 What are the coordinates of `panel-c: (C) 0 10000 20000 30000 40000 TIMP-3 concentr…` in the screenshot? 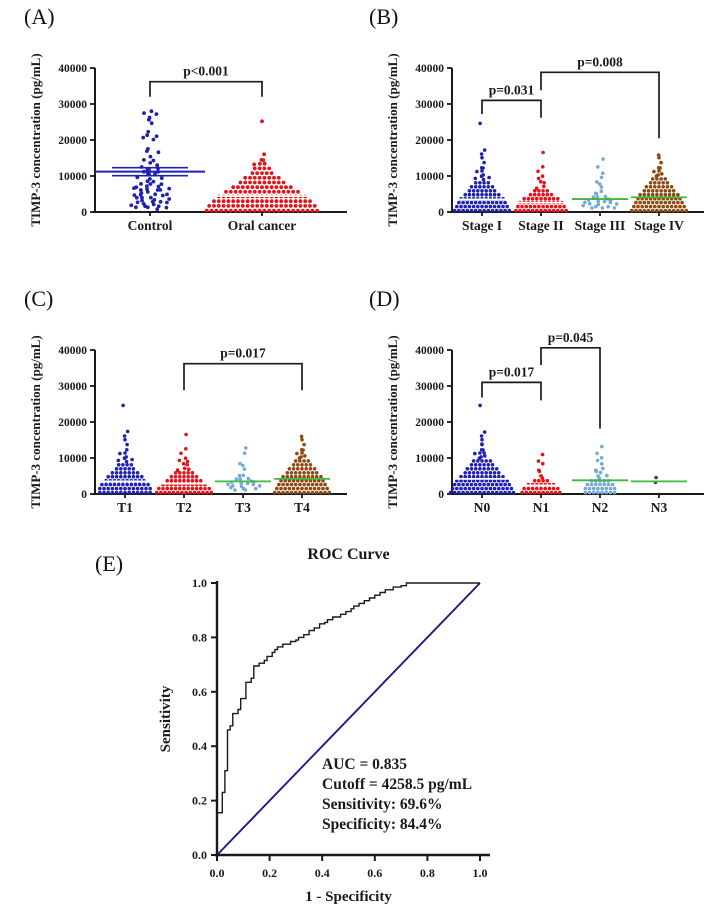 It's located at (178, 417).